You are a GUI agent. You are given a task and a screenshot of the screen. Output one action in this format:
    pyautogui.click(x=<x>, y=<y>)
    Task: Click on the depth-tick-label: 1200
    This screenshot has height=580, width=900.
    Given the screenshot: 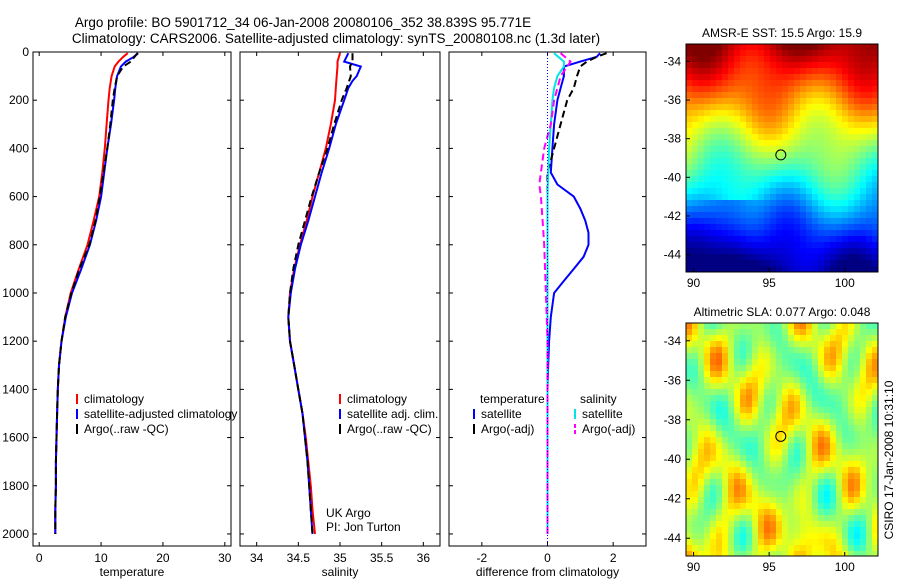 What is the action you would take?
    pyautogui.click(x=15, y=341)
    